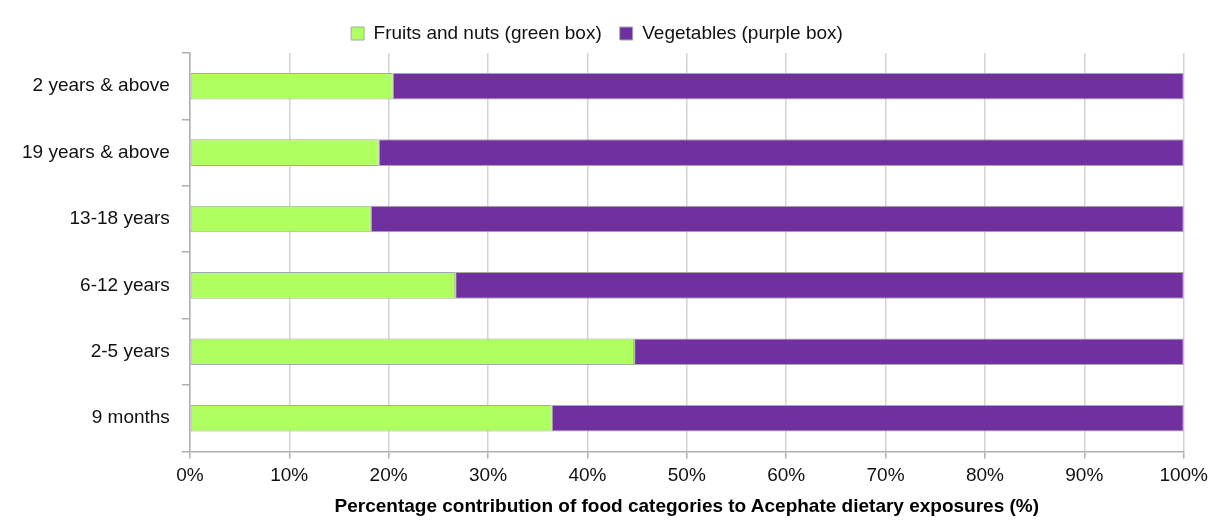 This screenshot has height=526, width=1214. Describe the element at coordinates (119, 218) in the screenshot. I see `y-tick-label: 13-18 years` at that location.